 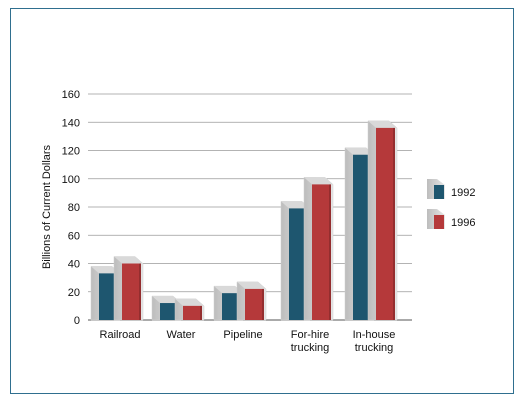 I want to click on x-tick-label: Railroad, so click(x=120, y=335).